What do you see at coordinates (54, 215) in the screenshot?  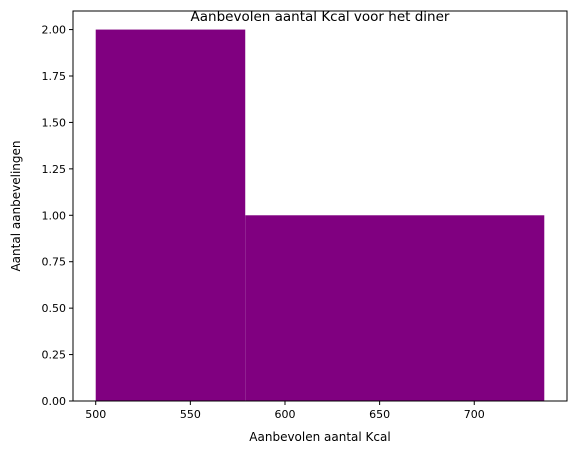 I see `y-tick-label: 1.00` at bounding box center [54, 215].